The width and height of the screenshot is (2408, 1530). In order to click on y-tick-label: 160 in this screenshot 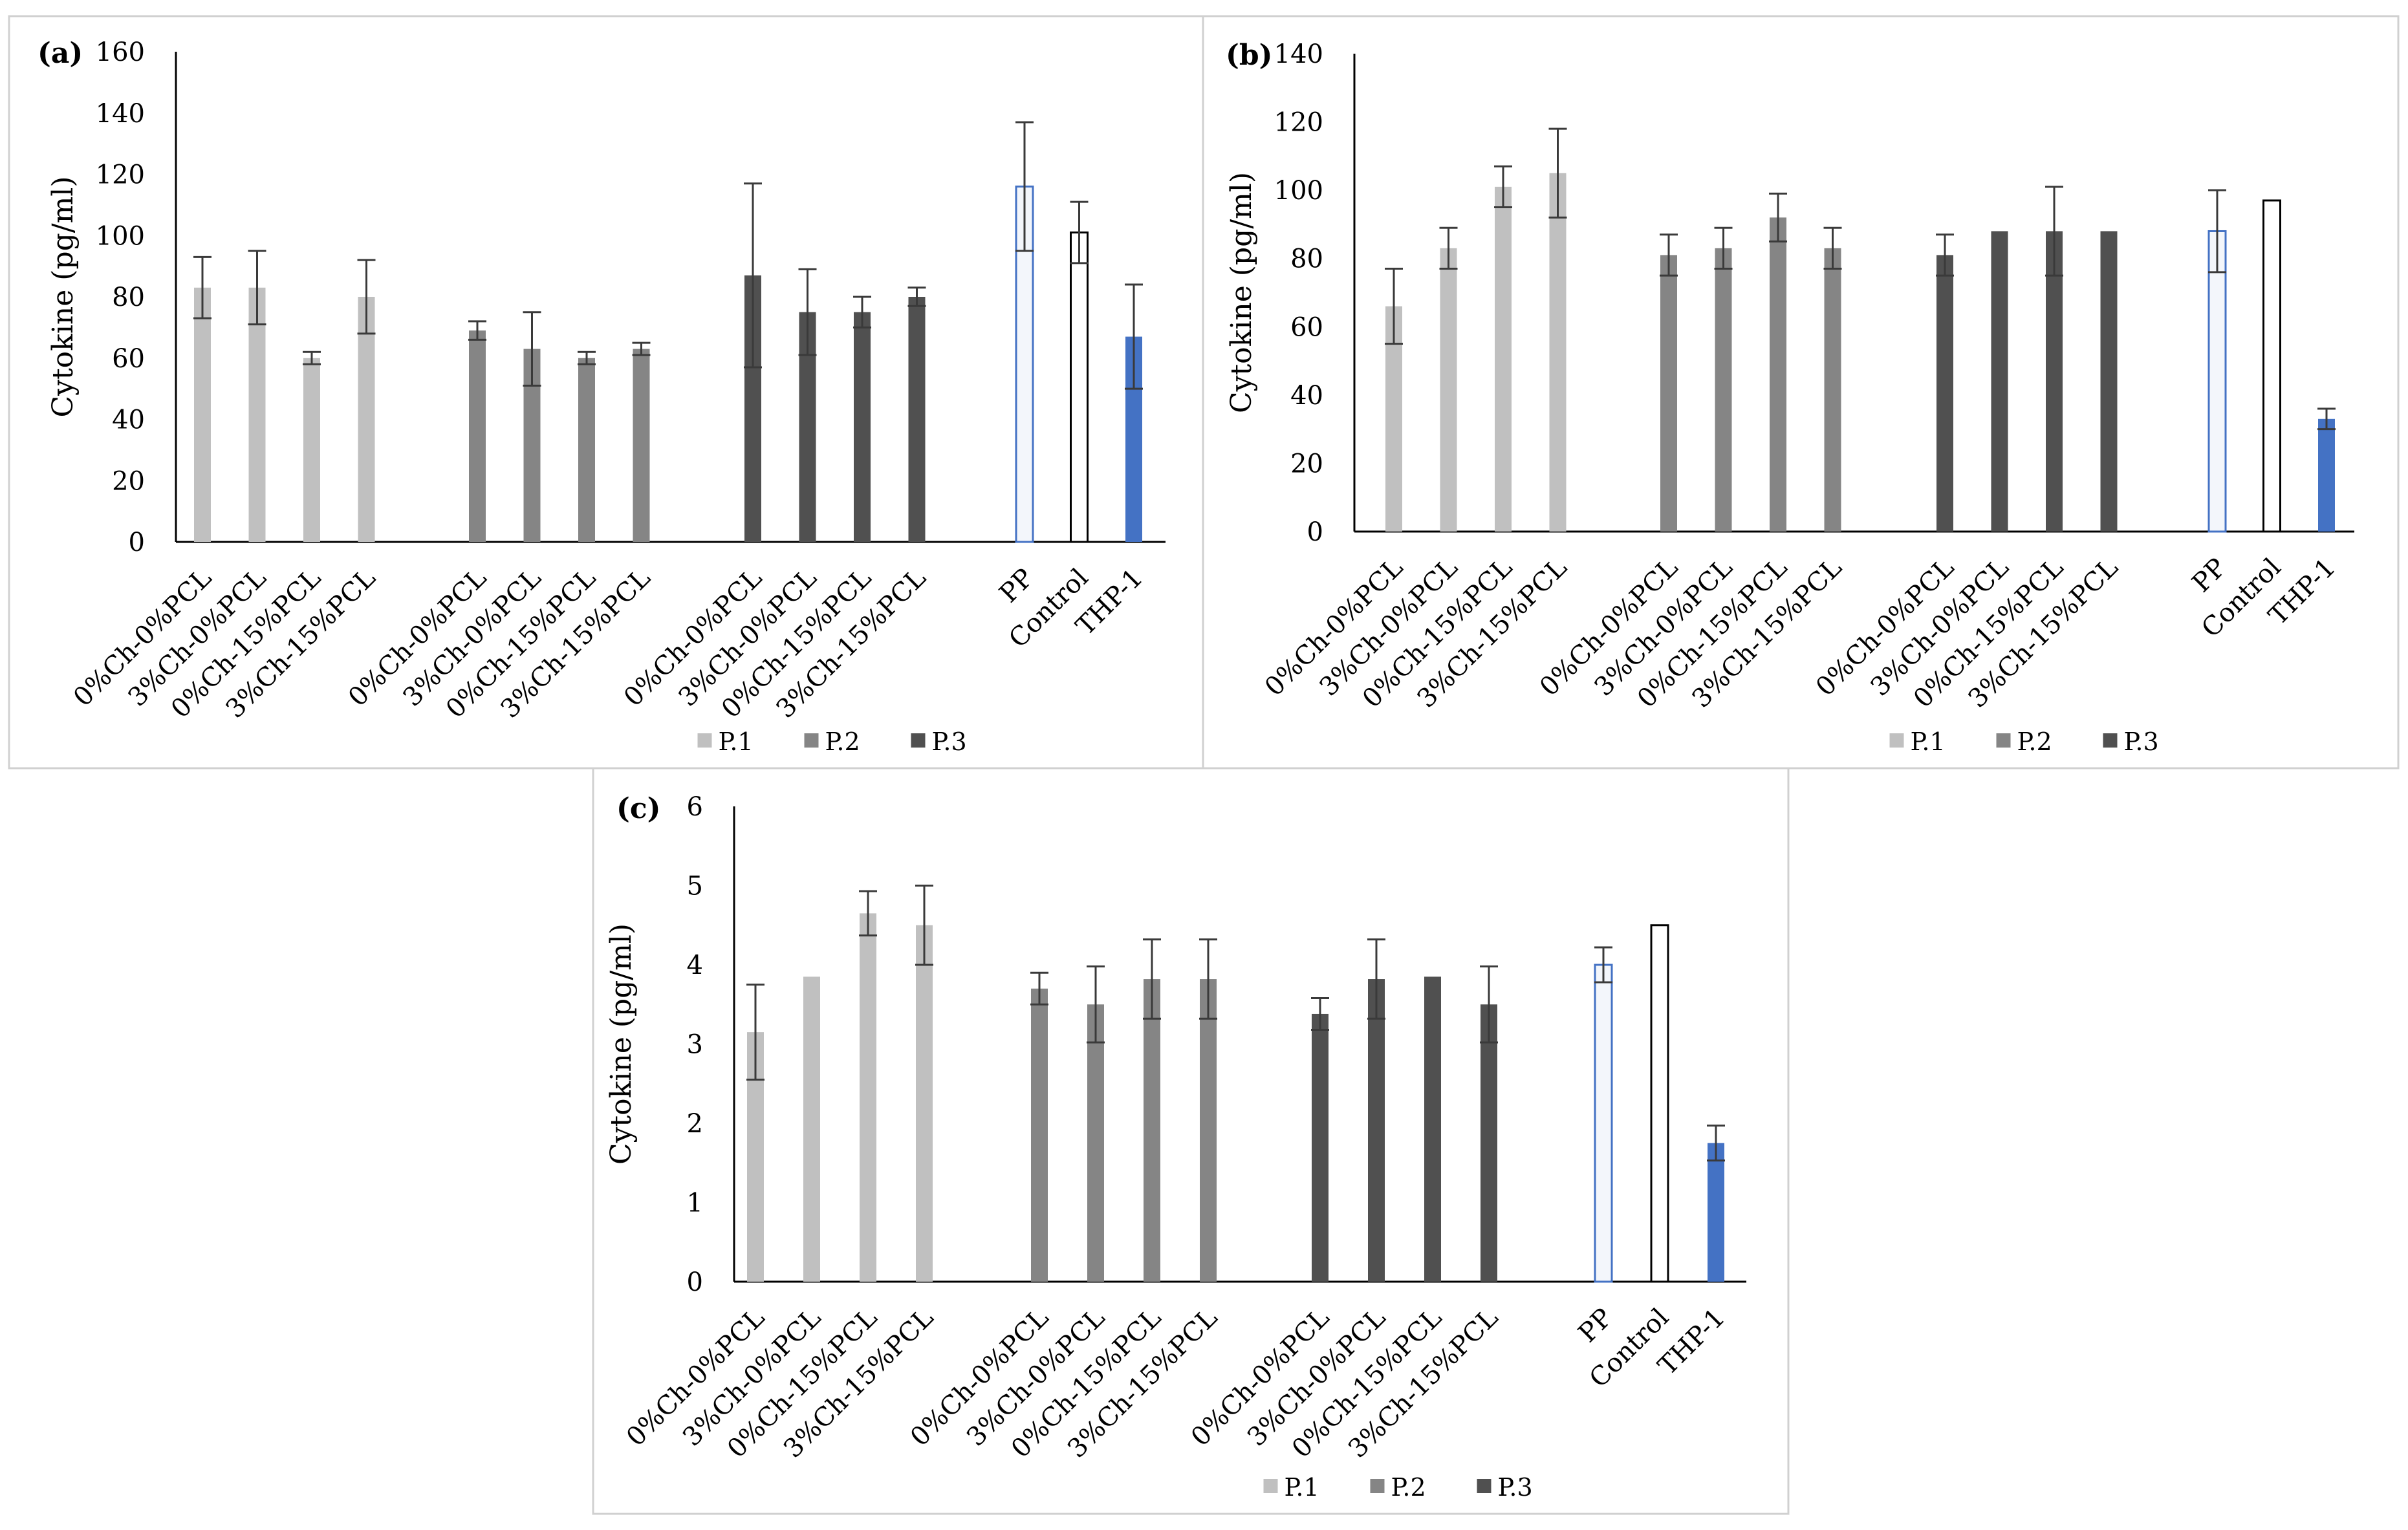, I will do `click(120, 53)`.